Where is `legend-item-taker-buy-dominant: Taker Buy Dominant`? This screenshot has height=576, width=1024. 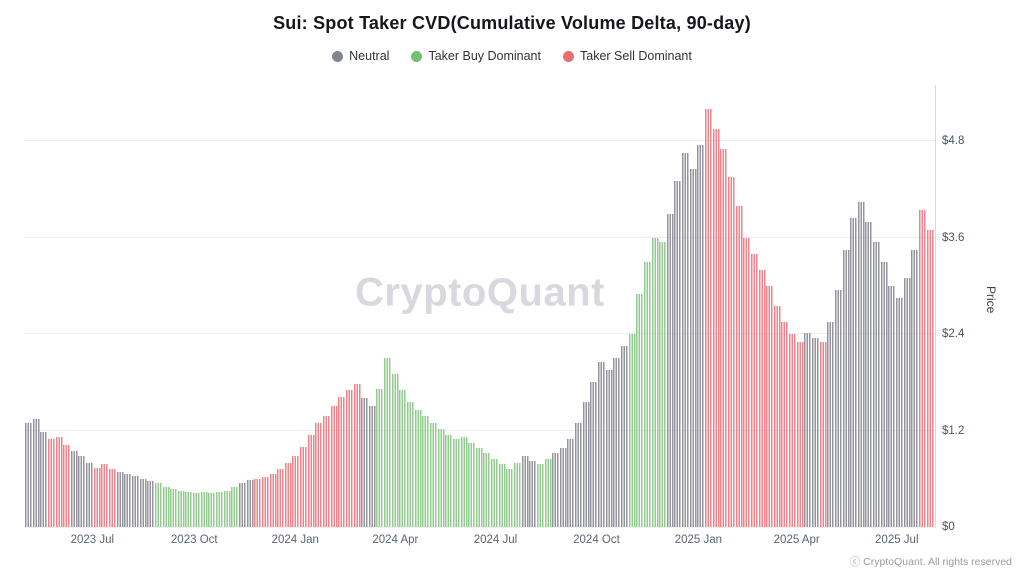
legend-item-taker-buy-dominant: Taker Buy Dominant is located at coordinates (476, 56).